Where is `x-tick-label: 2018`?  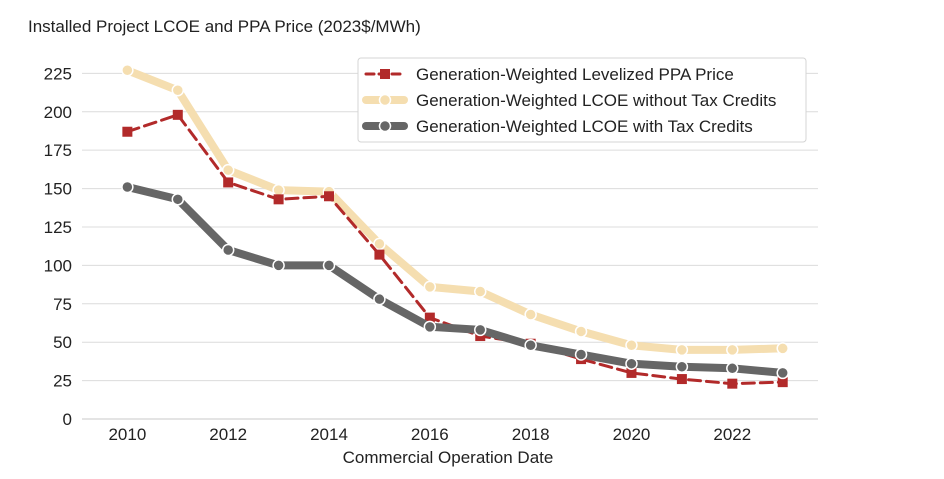 x-tick-label: 2018 is located at coordinates (531, 434).